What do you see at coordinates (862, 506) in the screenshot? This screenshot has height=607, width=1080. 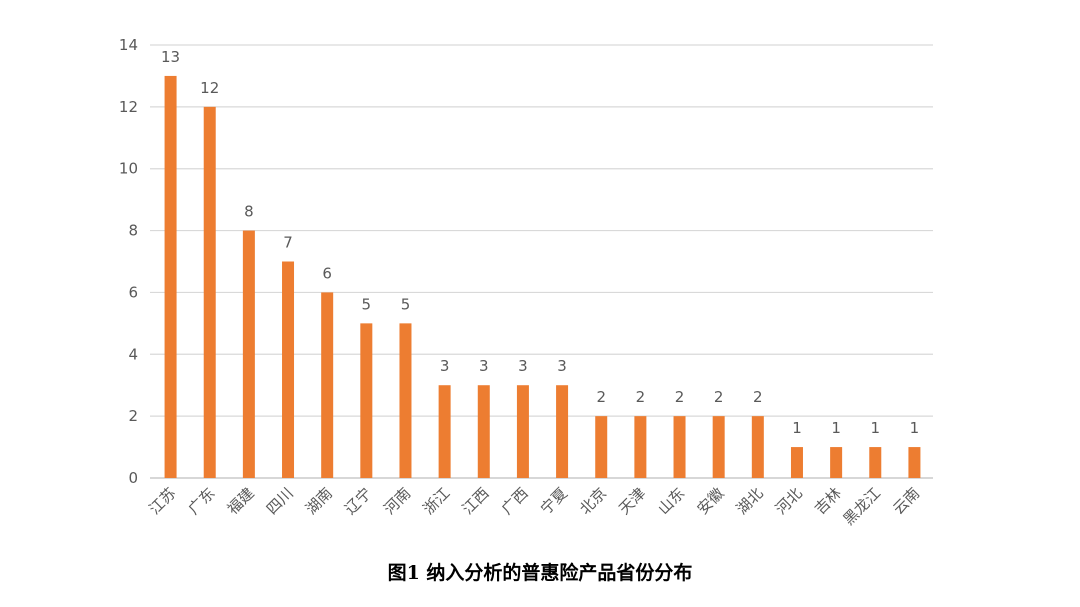 I see `x-category-label: 黑龙江` at bounding box center [862, 506].